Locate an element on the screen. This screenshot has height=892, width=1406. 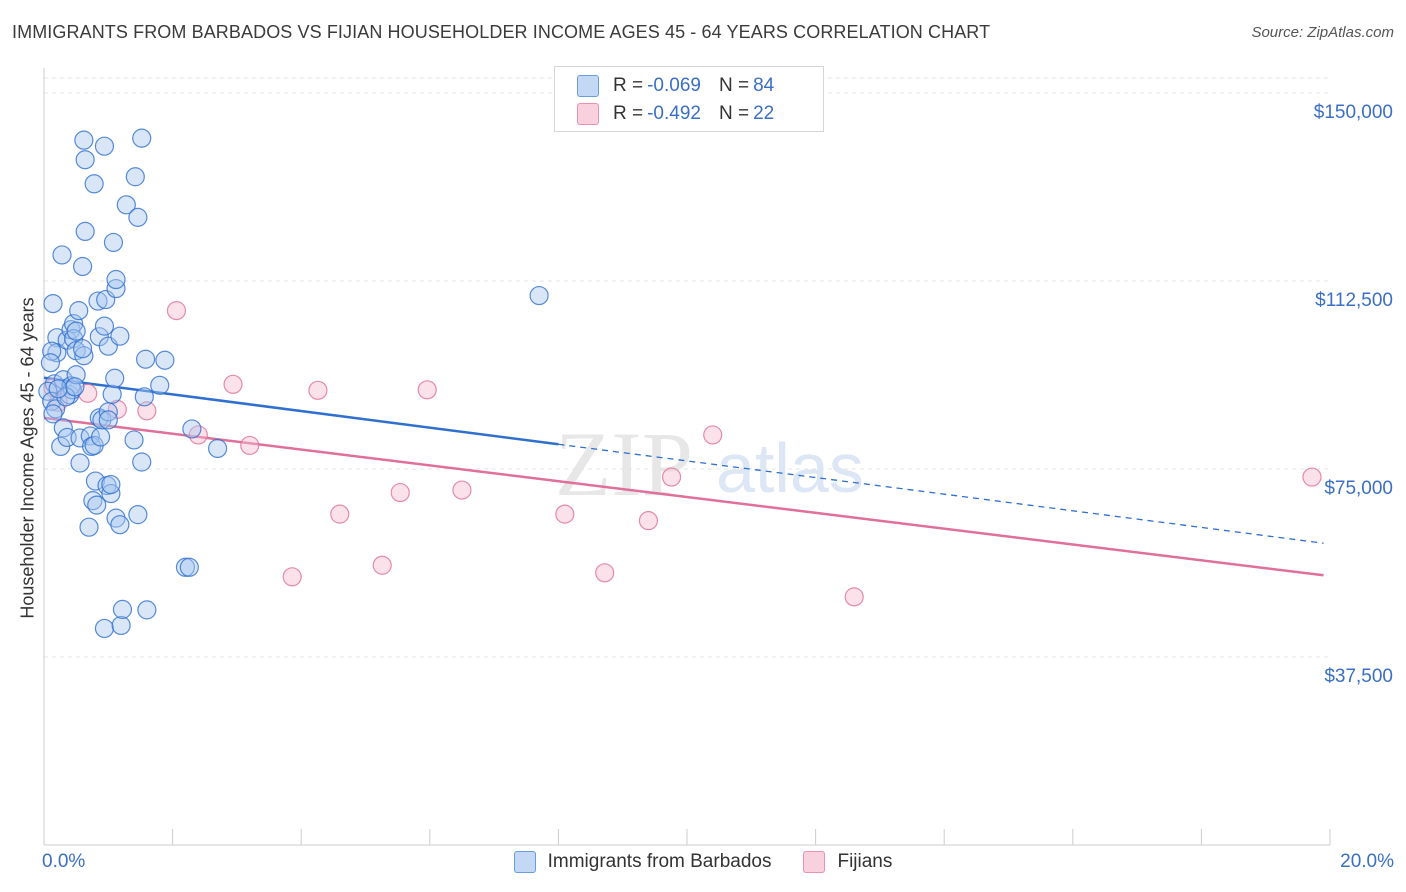
barbados-legend-icon is located at coordinates (524, 862).